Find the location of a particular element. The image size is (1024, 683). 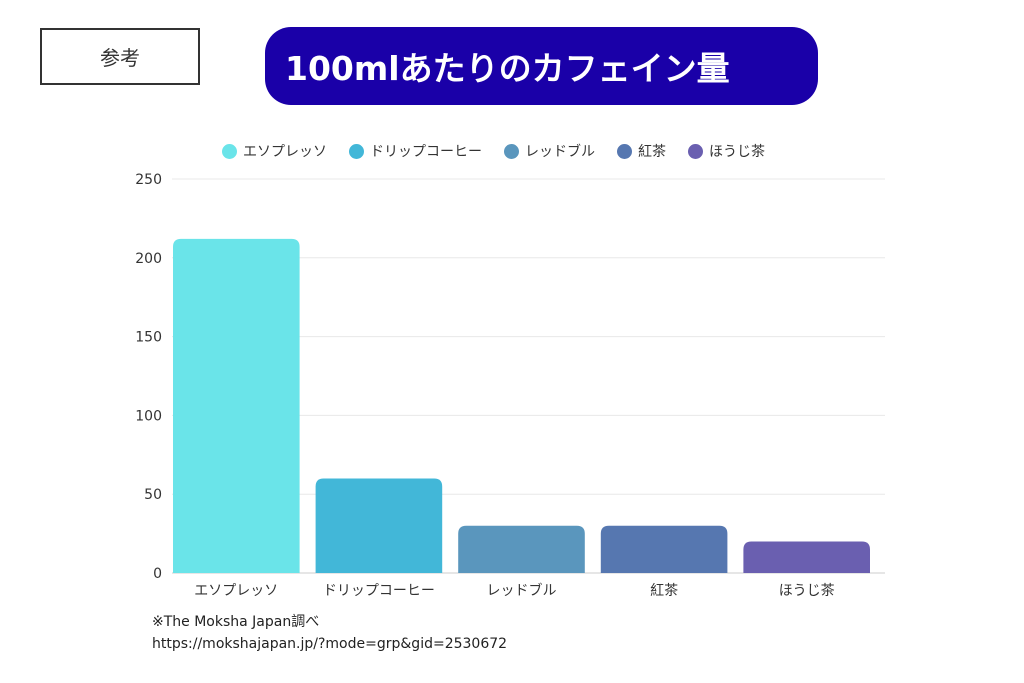

source-text: ※The Moksha Japan調べ is located at coordinates (236, 622).